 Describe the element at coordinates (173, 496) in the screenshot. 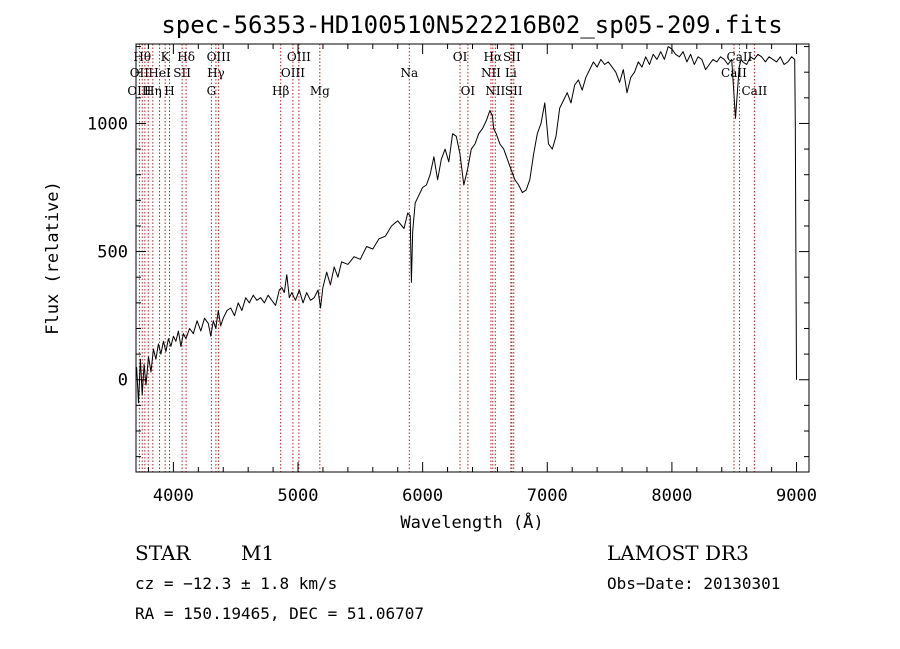

I see `x-tick-label: 4000` at that location.